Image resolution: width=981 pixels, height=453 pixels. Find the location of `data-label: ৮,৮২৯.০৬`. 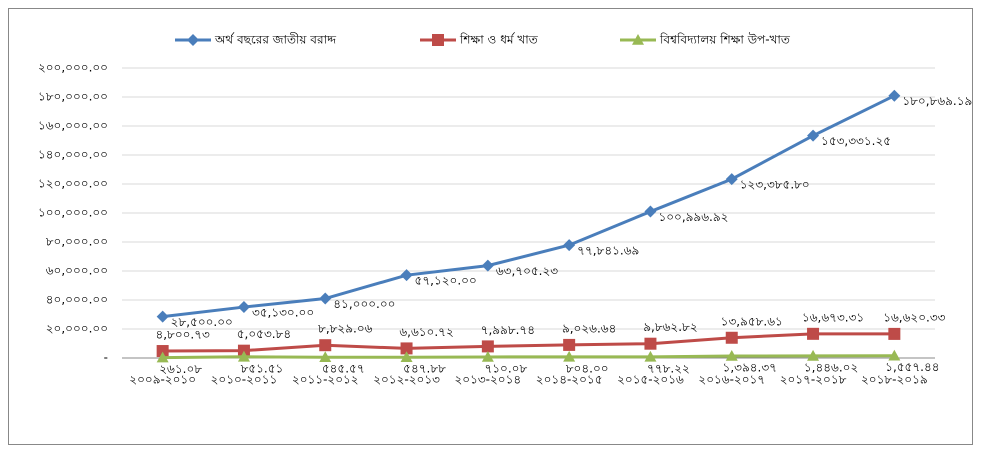

data-label: ৮,৮২৯.০৬ is located at coordinates (345, 329).